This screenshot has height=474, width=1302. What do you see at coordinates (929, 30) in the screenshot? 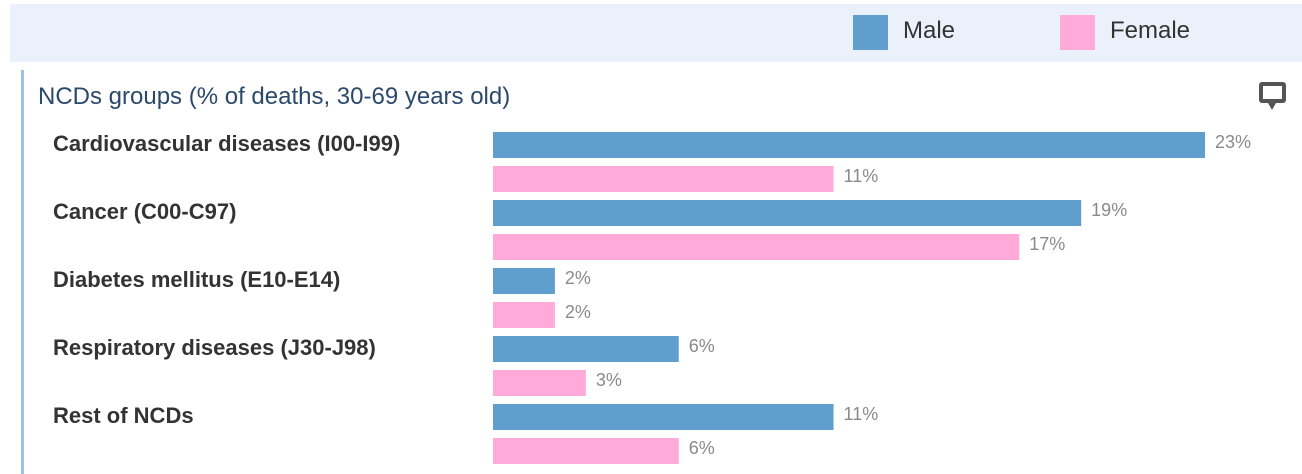
I see `legend-label: Male` at bounding box center [929, 30].